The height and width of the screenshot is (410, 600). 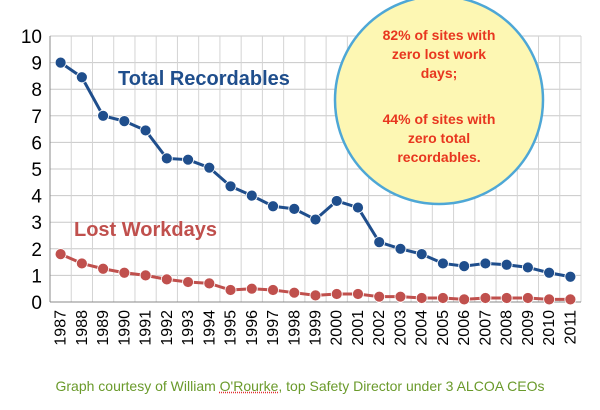 I want to click on x-tick-label: 2005, so click(x=443, y=328).